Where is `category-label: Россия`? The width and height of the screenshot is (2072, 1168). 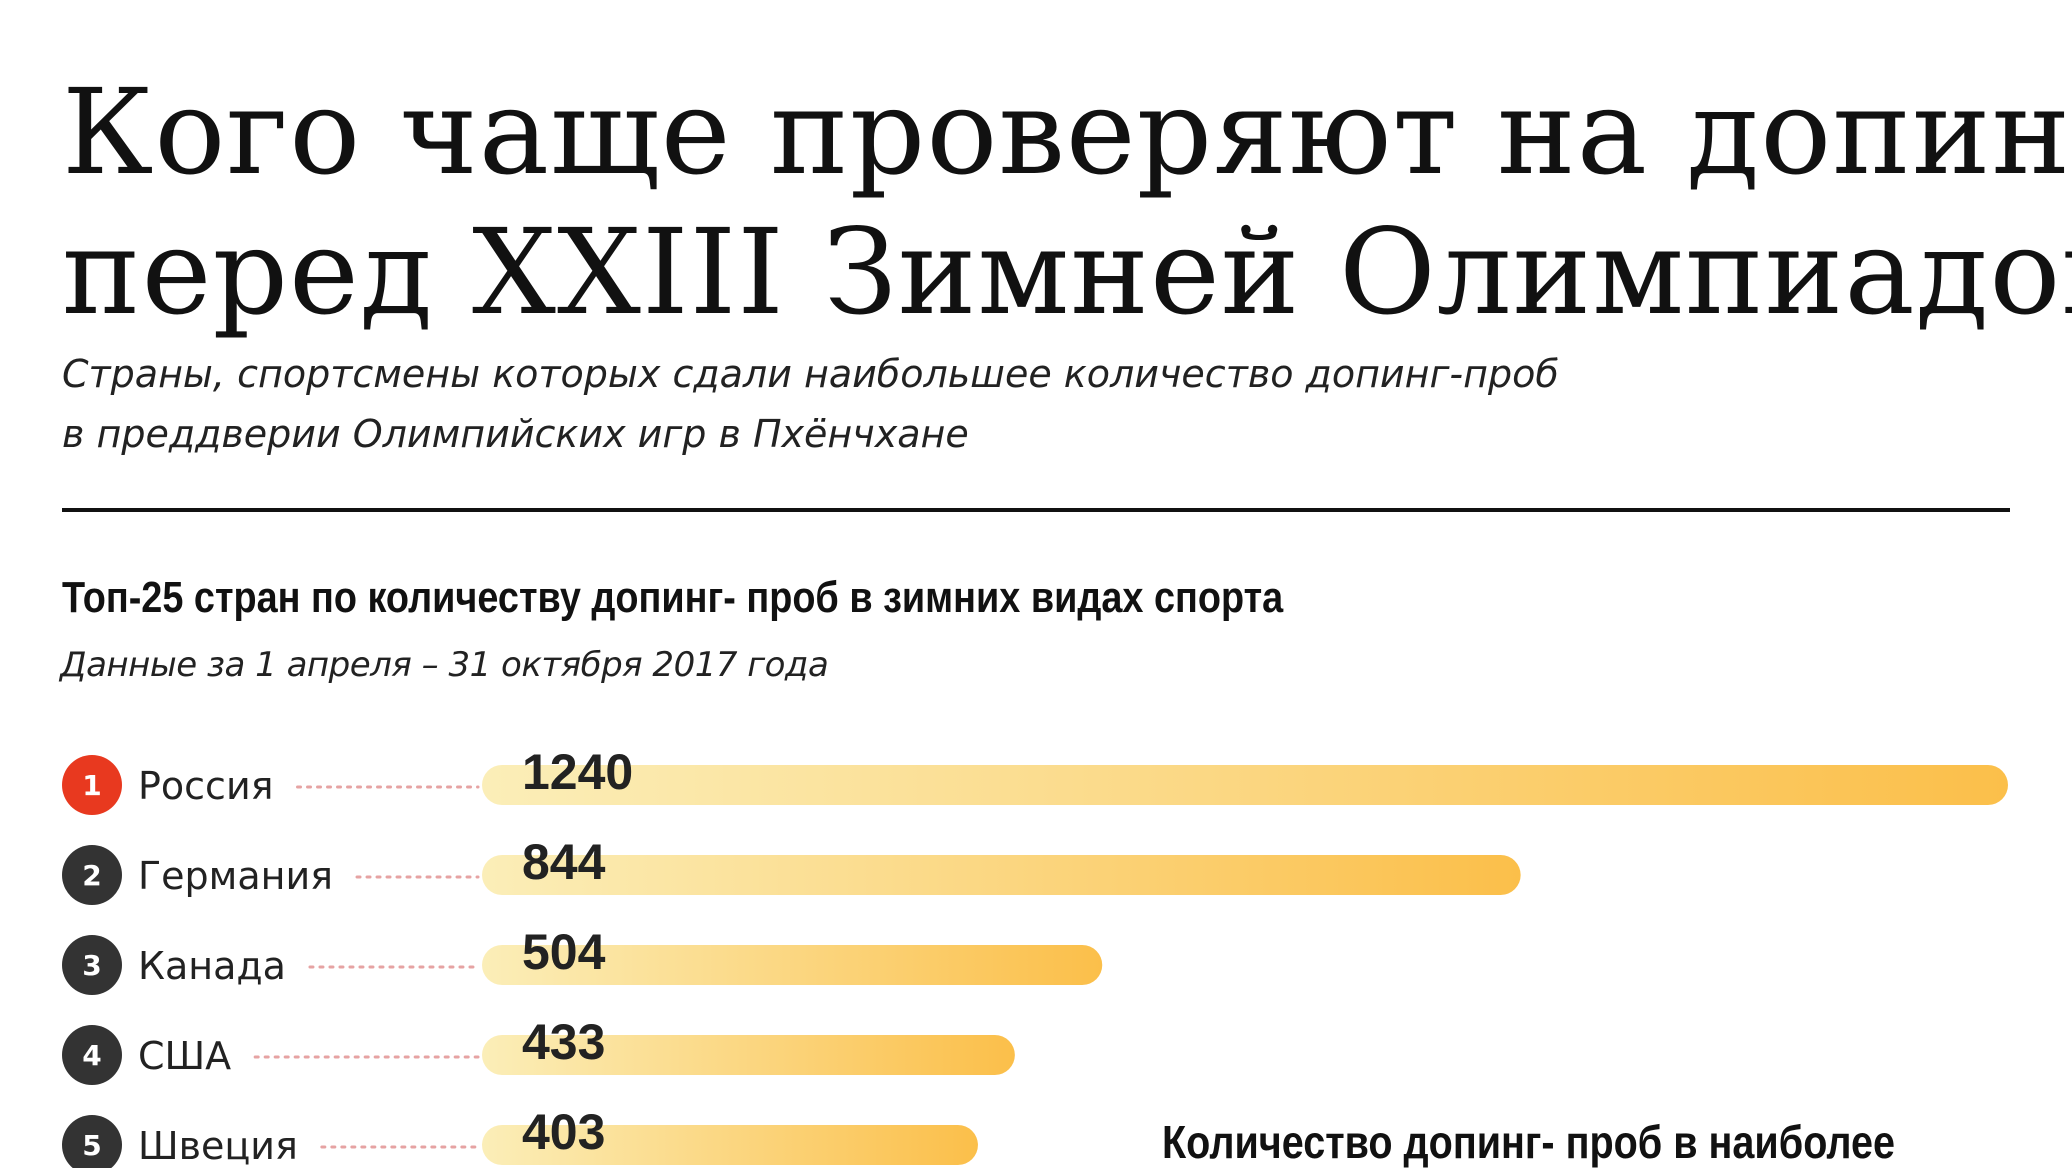
category-label: Россия is located at coordinates (206, 786).